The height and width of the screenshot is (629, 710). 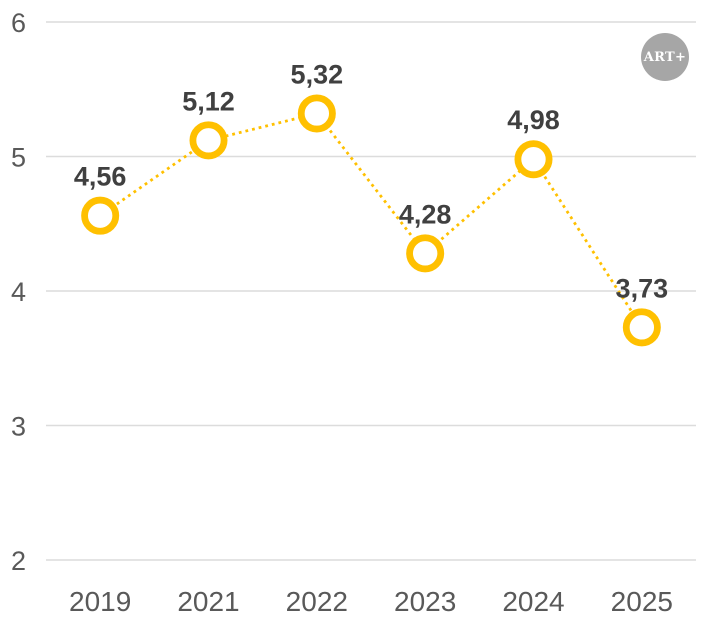 I want to click on y-axis-tick-label: 5, so click(x=18, y=158).